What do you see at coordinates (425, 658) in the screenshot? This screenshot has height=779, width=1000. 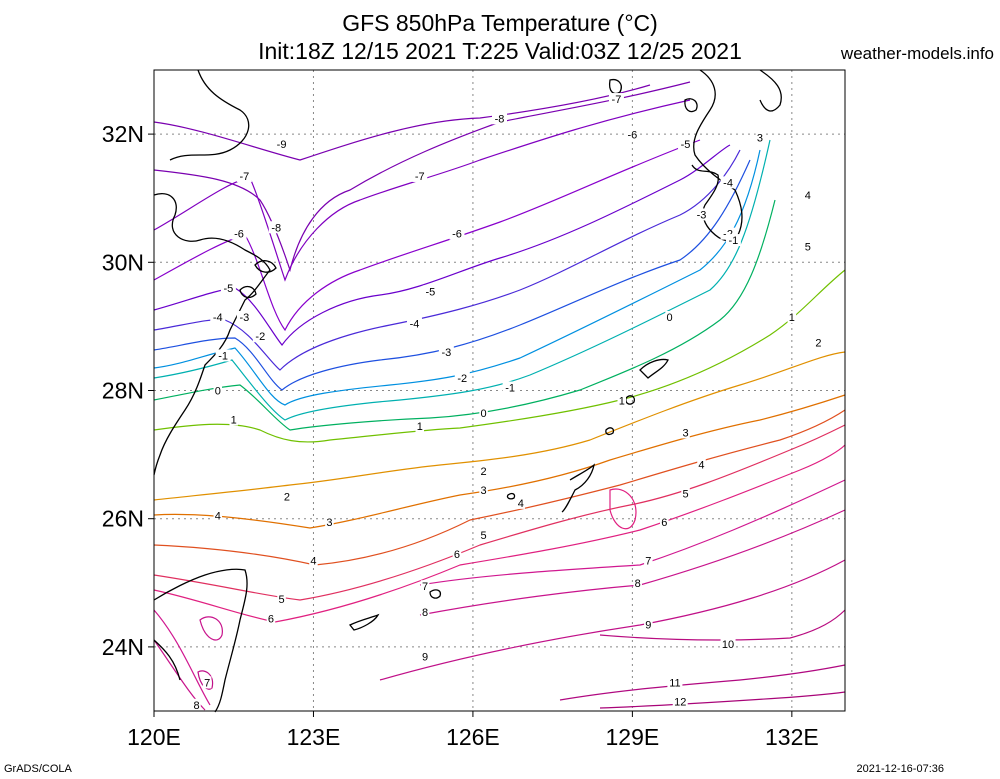 I see `contour-label: 9` at bounding box center [425, 658].